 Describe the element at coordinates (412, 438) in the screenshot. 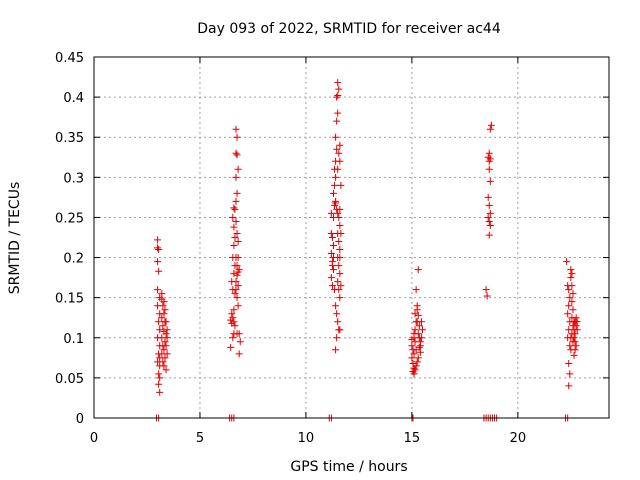

I see `x-tick-label: 15` at that location.